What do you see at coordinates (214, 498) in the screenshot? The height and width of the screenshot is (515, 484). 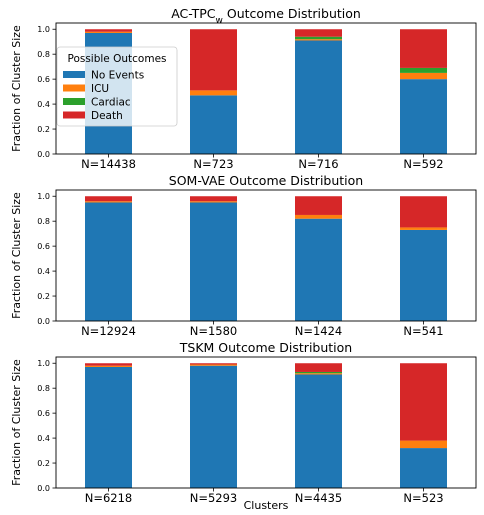 I see `x-tick-label: N=5293` at bounding box center [214, 498].